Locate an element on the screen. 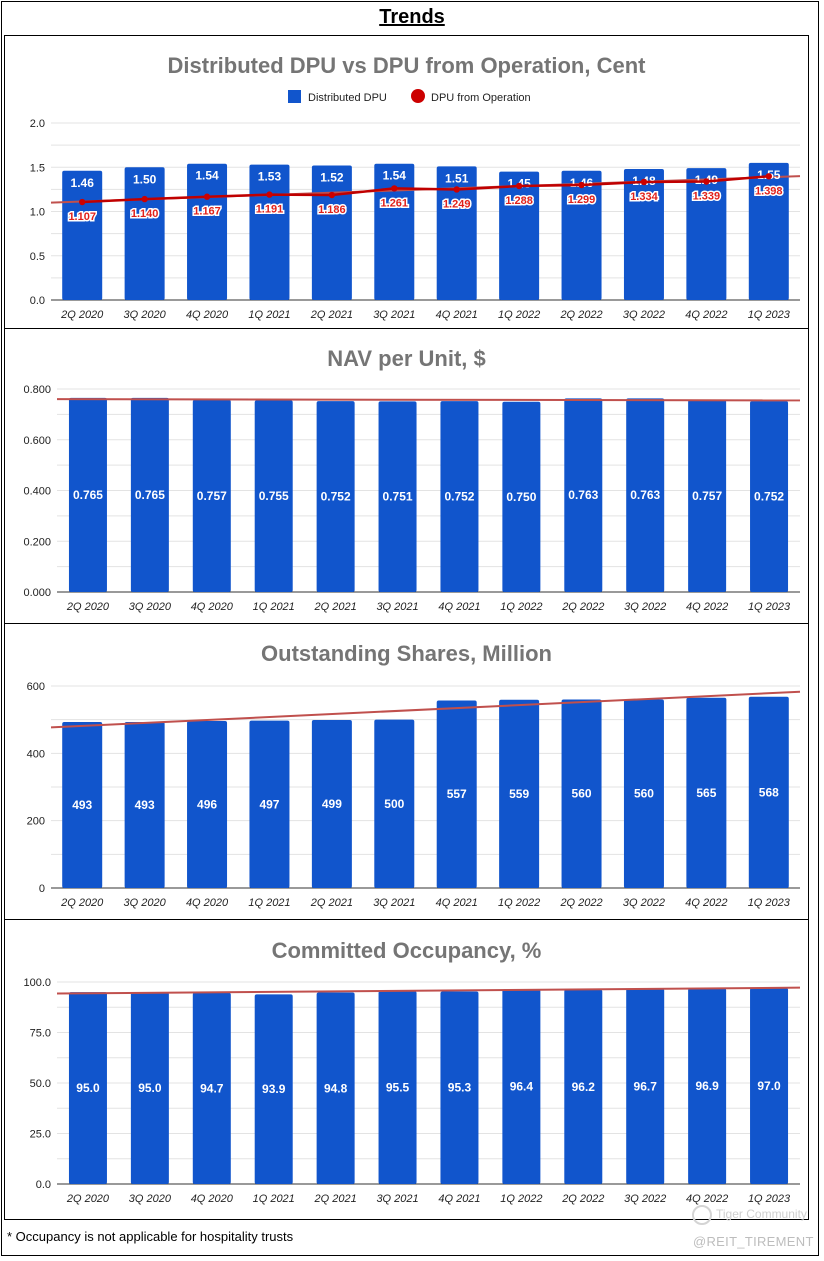  bar-value-label: 94.7 is located at coordinates (212, 1088).